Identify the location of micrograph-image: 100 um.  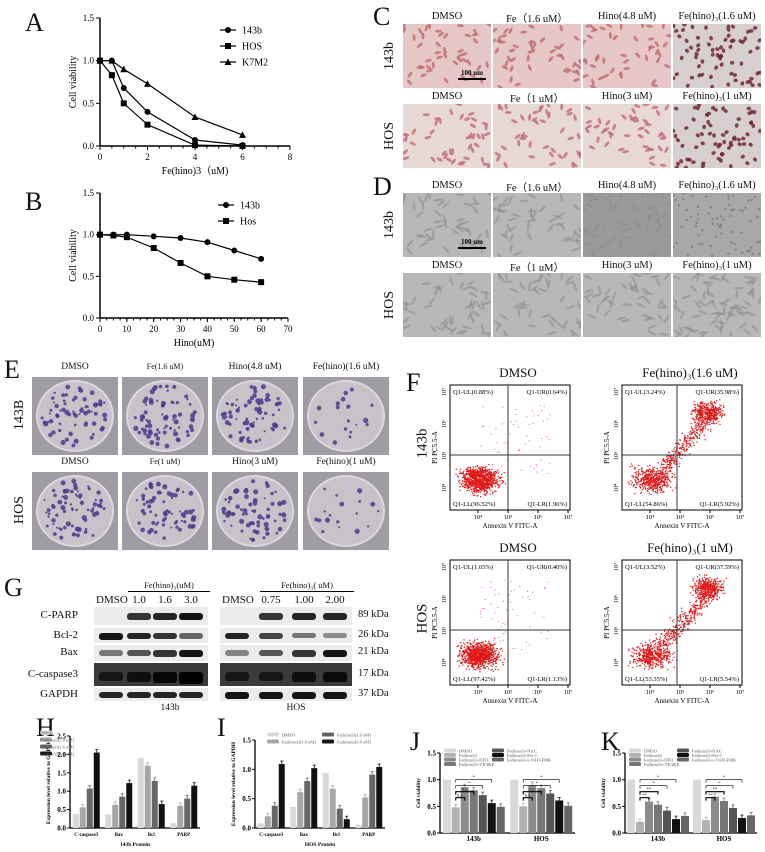
(447, 56).